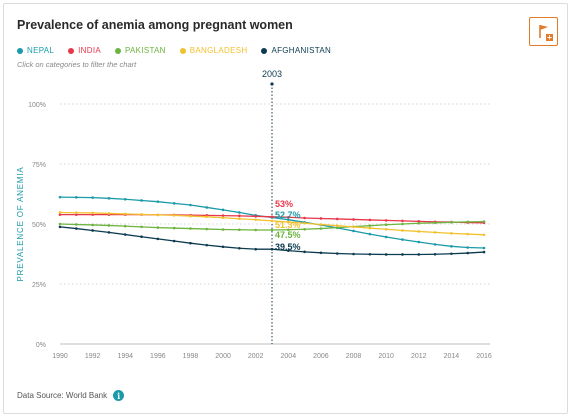 The width and height of the screenshot is (573, 420). What do you see at coordinates (213, 50) in the screenshot?
I see `legend-item-bangladesh: BANGLADESH` at bounding box center [213, 50].